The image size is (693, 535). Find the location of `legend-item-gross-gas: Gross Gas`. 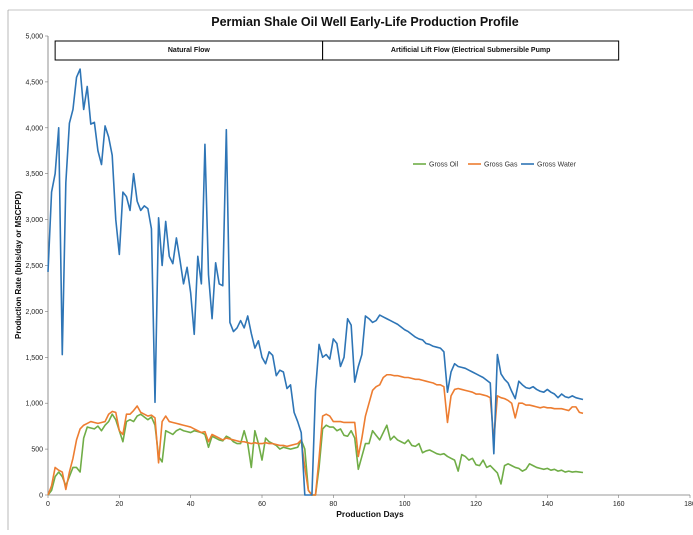

legend-item-gross-gas: Gross Gas is located at coordinates (493, 165).